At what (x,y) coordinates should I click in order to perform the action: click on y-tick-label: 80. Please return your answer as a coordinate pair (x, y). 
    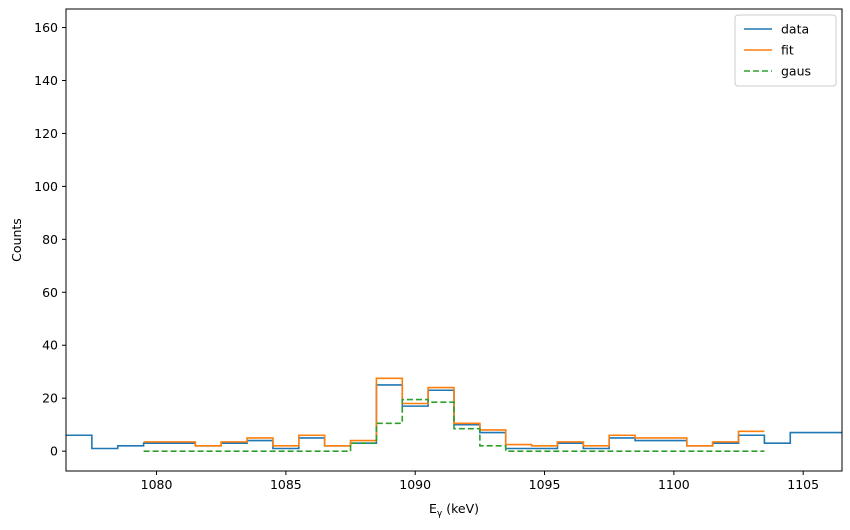
    Looking at the image, I should click on (50, 239).